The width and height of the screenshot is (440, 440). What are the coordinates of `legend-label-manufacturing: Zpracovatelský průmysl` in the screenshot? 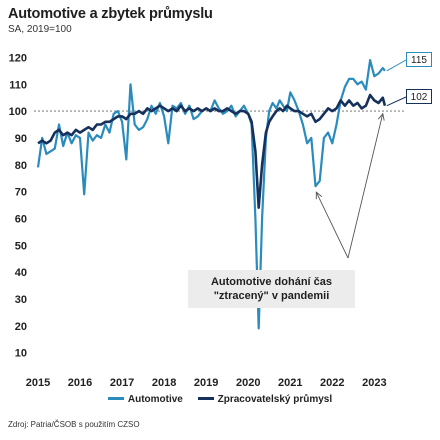 It's located at (275, 399).